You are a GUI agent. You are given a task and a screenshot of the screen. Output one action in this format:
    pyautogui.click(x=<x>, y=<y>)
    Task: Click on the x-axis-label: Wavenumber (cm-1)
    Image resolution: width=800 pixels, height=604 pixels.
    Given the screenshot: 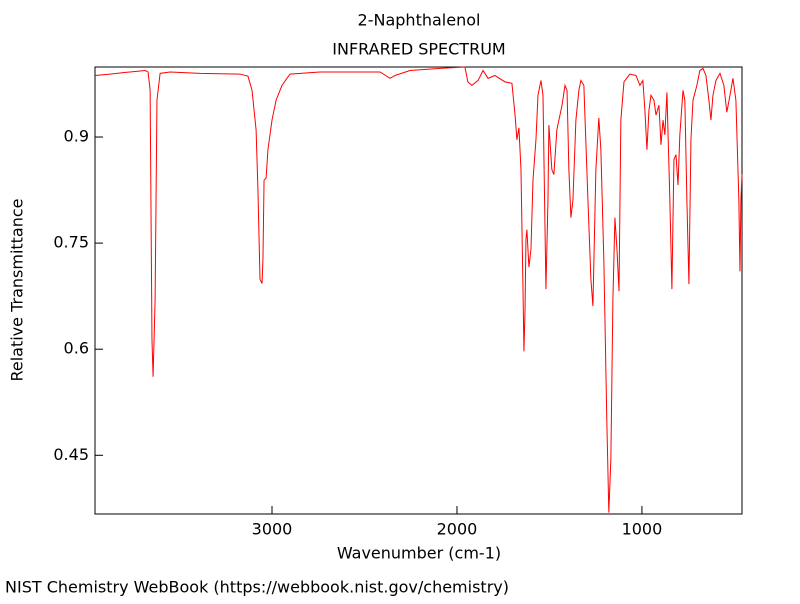 What is the action you would take?
    pyautogui.click(x=419, y=553)
    